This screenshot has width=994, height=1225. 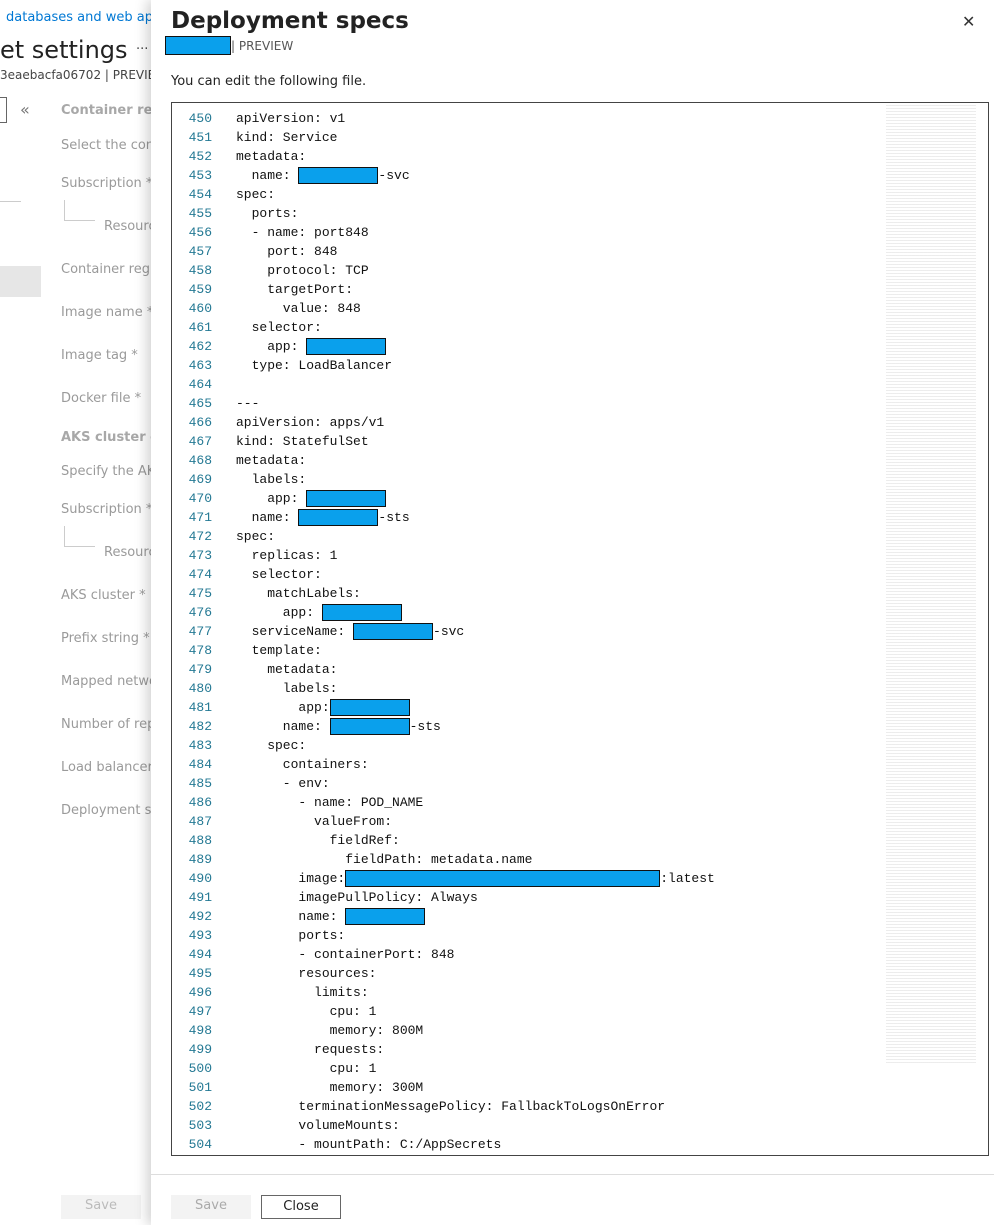 I want to click on code-line: 470 app:, so click(x=522, y=498).